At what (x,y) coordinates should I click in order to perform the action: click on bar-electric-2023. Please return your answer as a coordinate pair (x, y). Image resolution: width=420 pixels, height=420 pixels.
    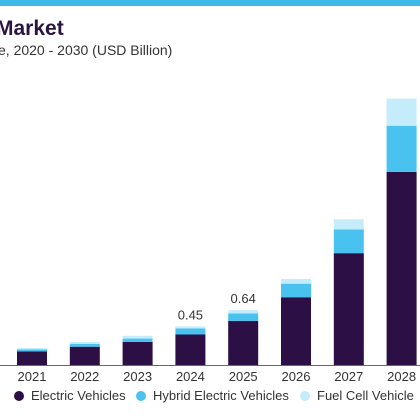
    Looking at the image, I should click on (137, 353).